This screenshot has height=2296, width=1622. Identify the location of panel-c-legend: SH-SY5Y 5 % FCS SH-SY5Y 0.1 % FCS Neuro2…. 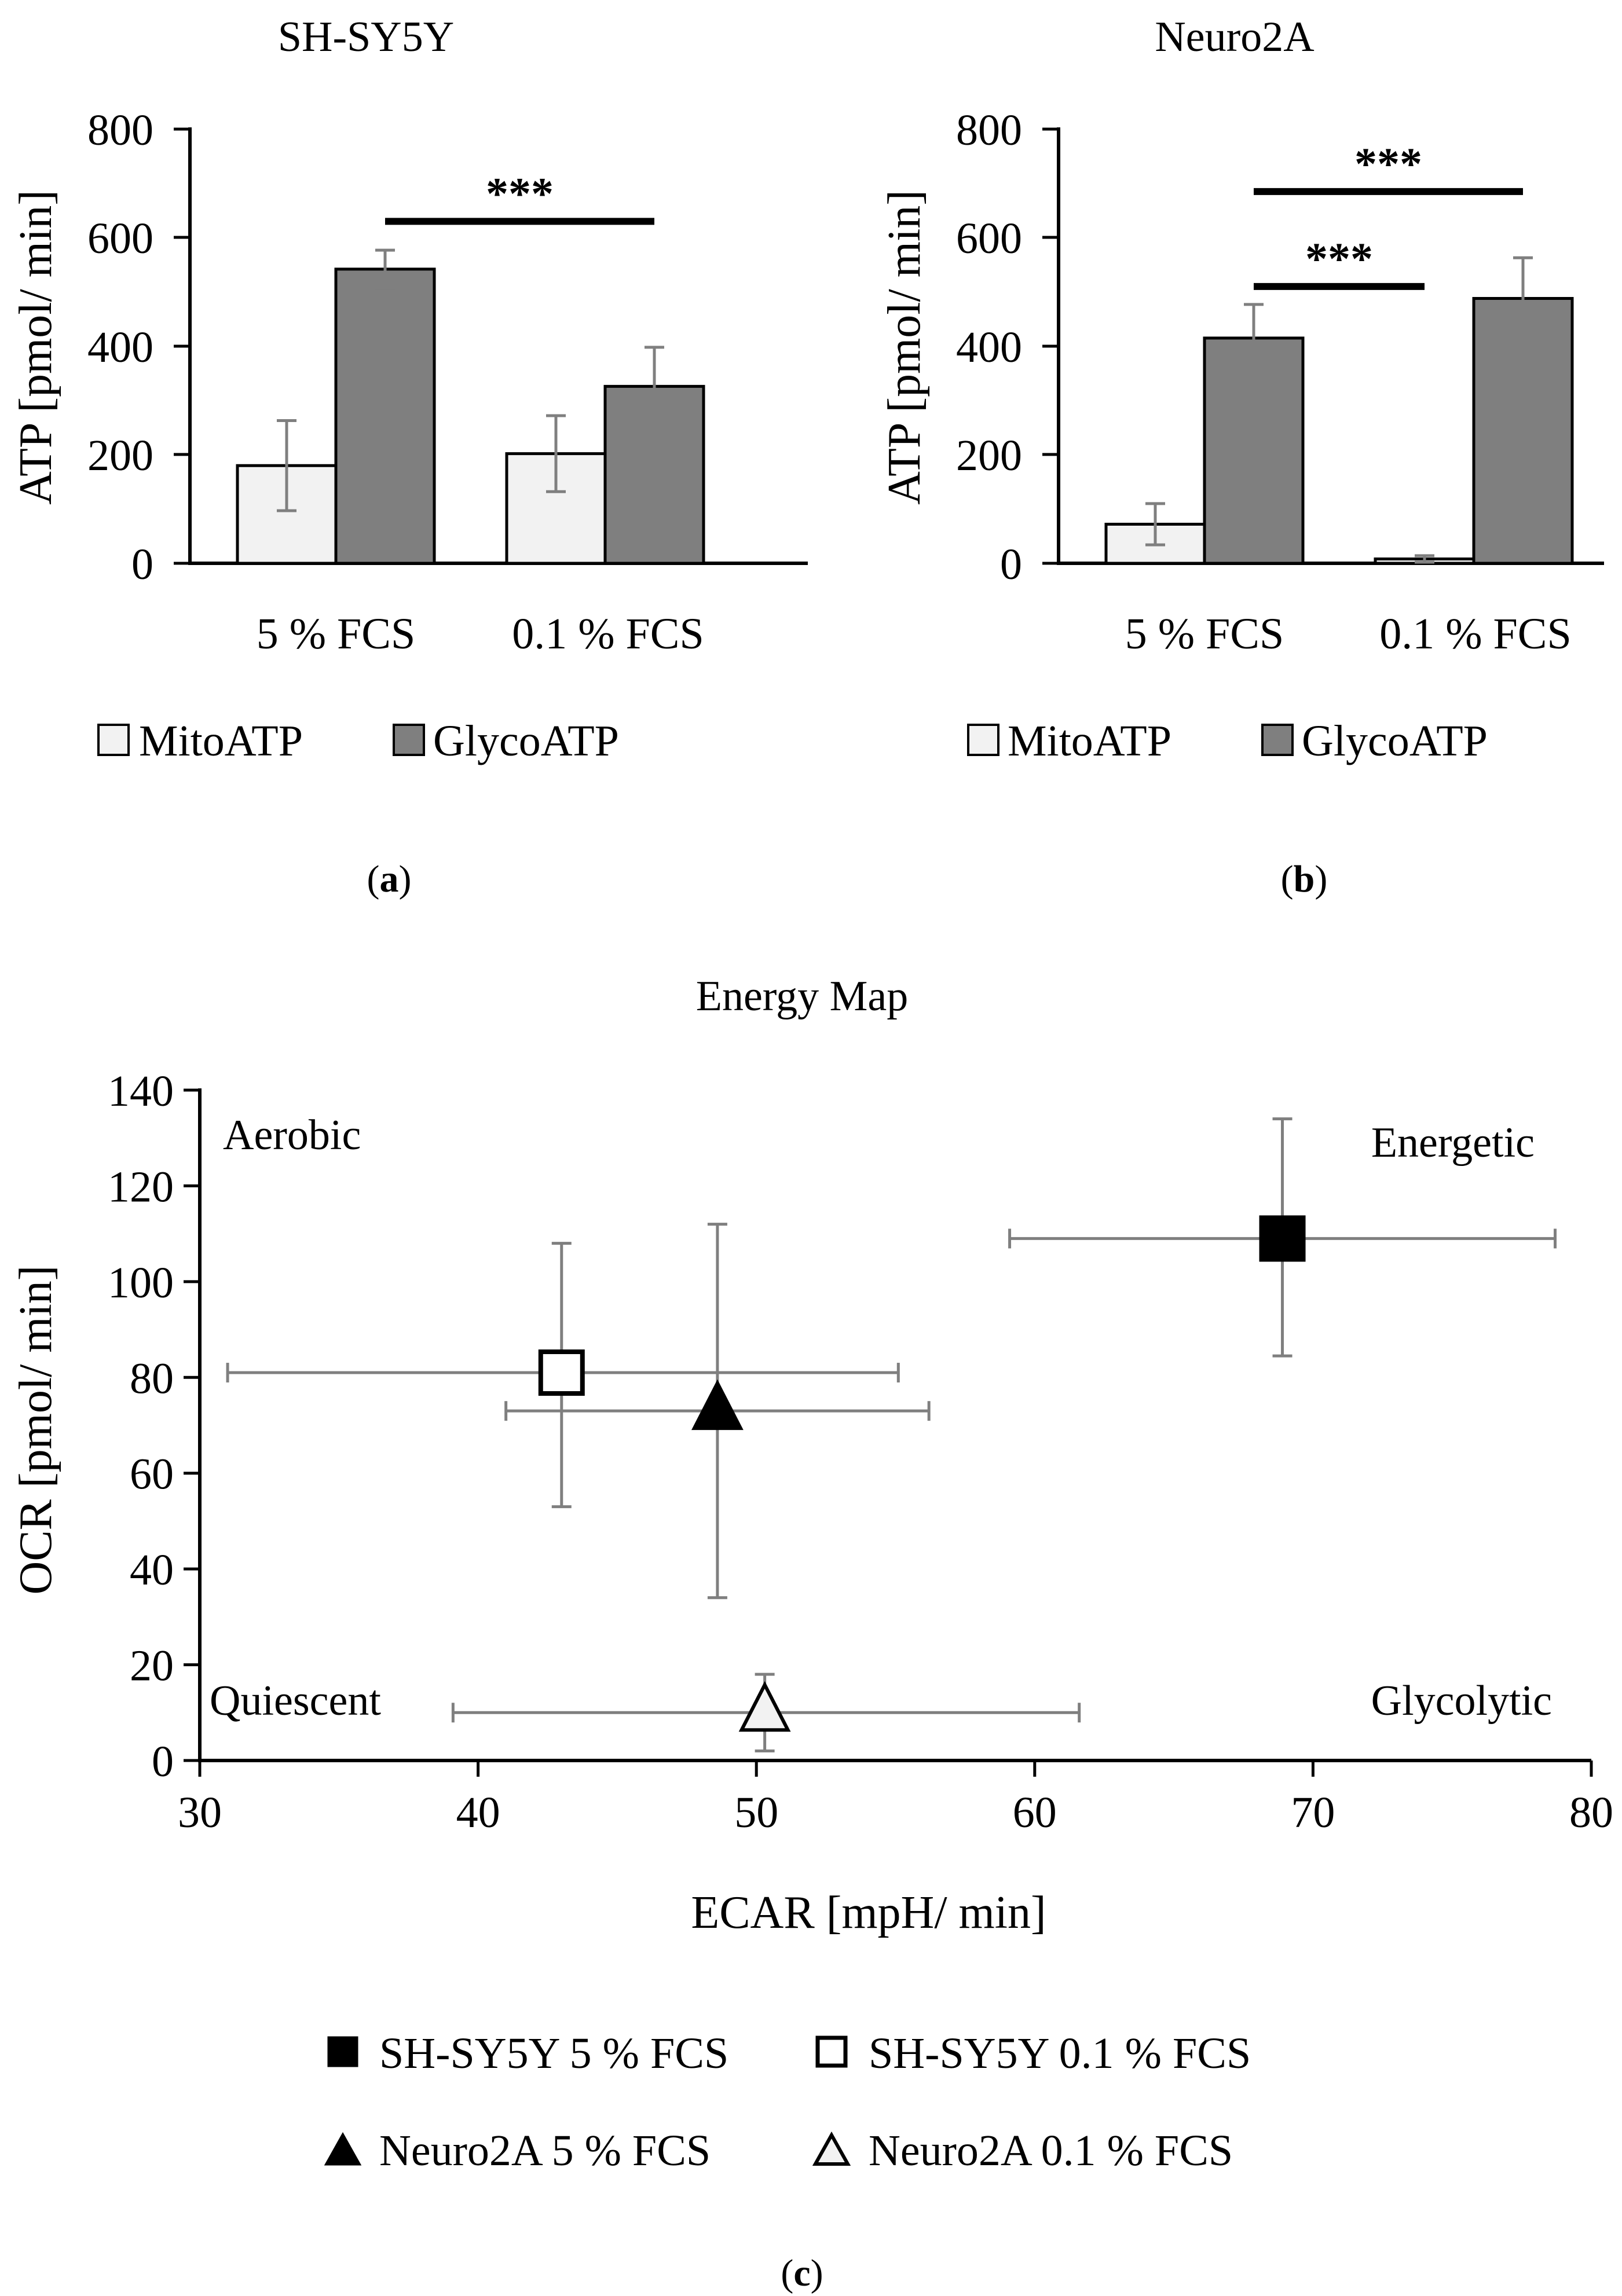
(787, 2102).